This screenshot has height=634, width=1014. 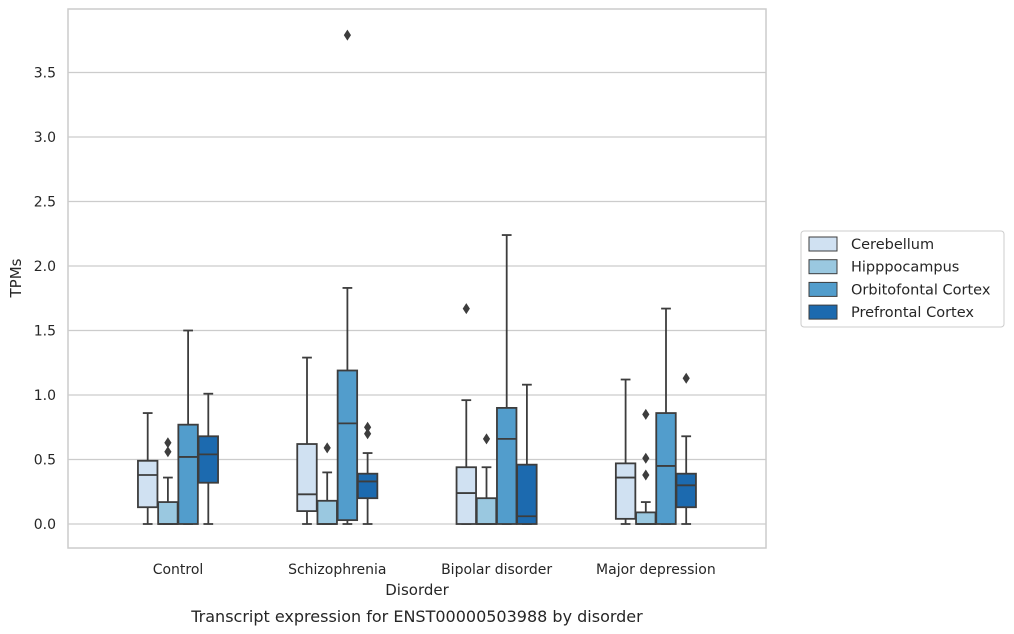 What do you see at coordinates (45, 203) in the screenshot?
I see `y-tick-label: 2.5` at bounding box center [45, 203].